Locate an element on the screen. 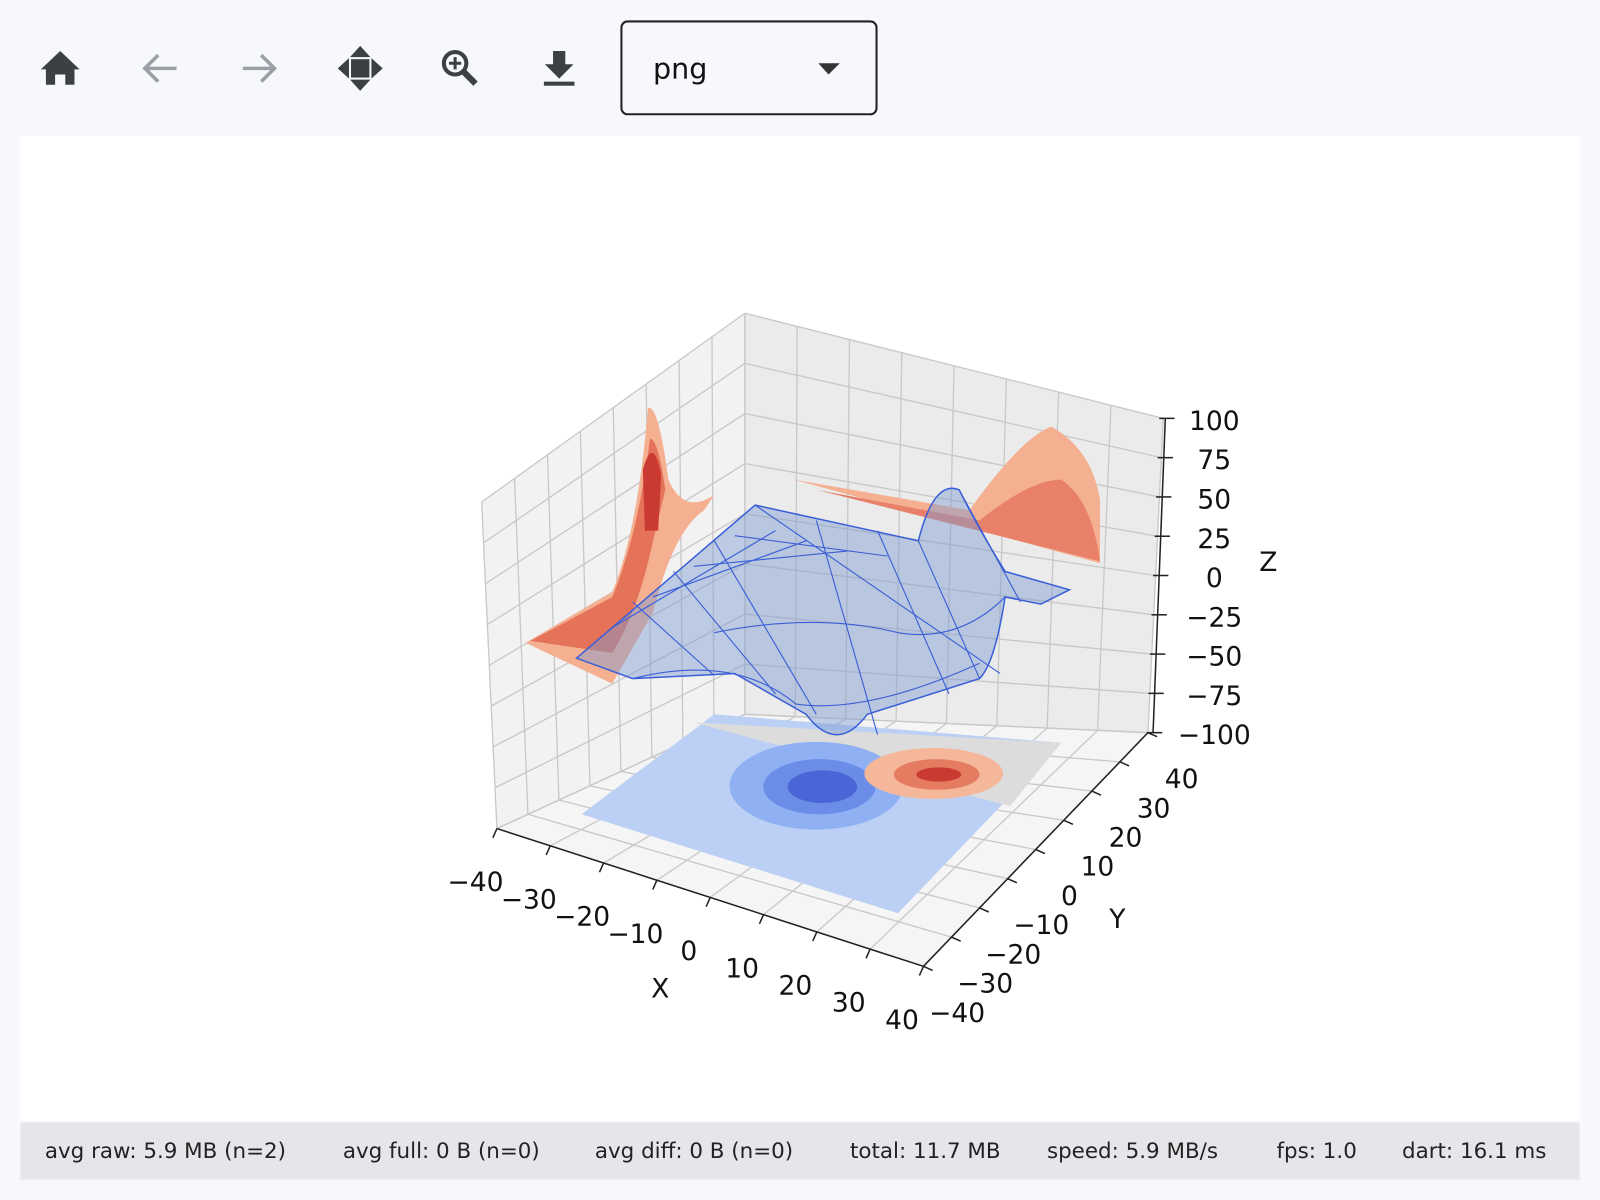  zoom-plus is located at coordinates (455, 63).